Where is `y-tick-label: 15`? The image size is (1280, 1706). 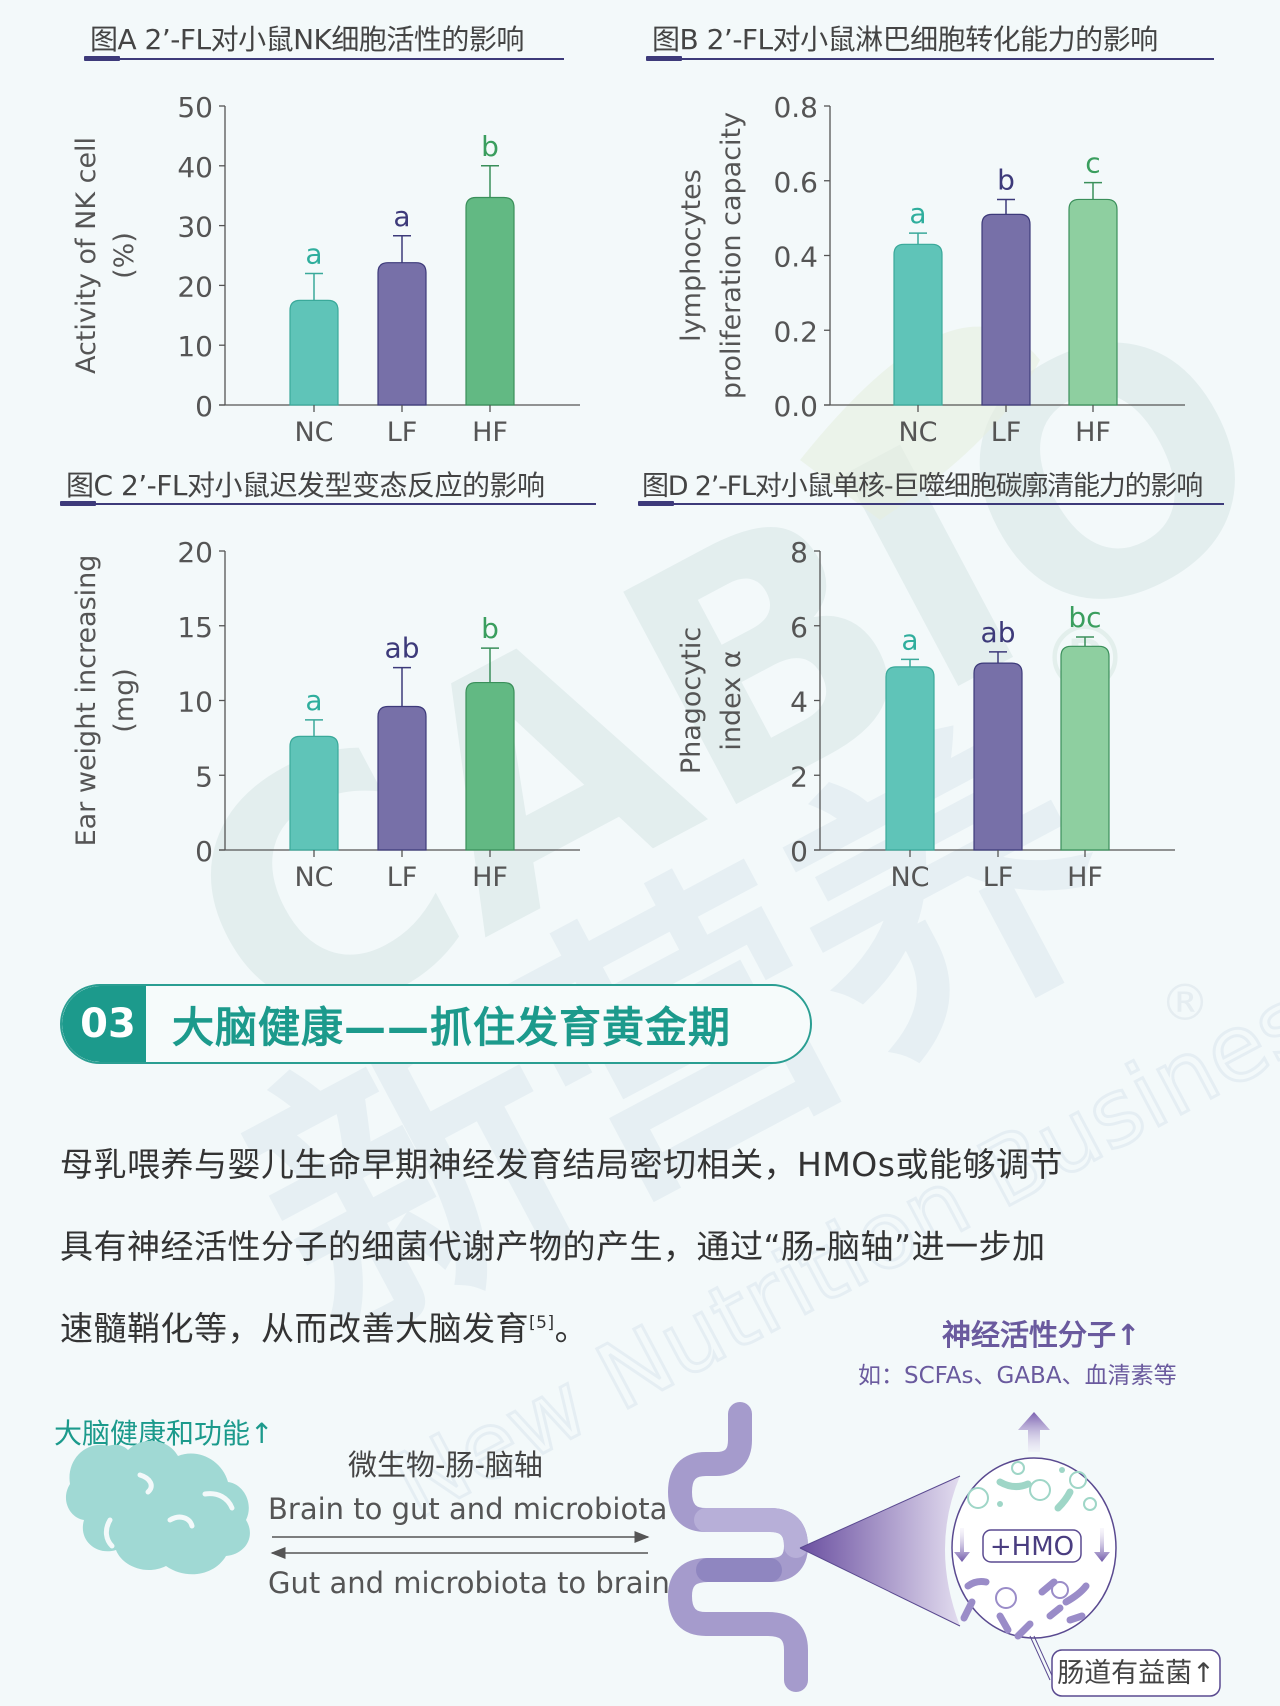
y-tick-label: 15 is located at coordinates (195, 627).